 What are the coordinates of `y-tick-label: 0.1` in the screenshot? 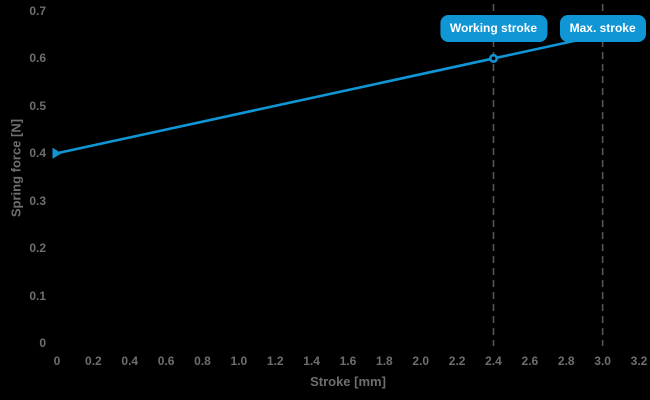 It's located at (37, 295).